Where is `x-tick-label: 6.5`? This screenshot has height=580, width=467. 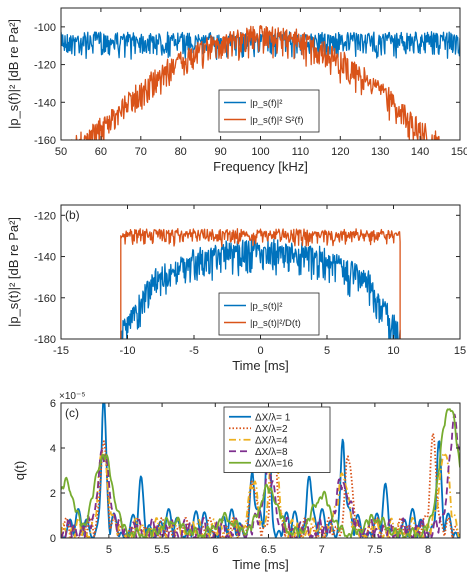 x-tick-label: 6.5 is located at coordinates (268, 550).